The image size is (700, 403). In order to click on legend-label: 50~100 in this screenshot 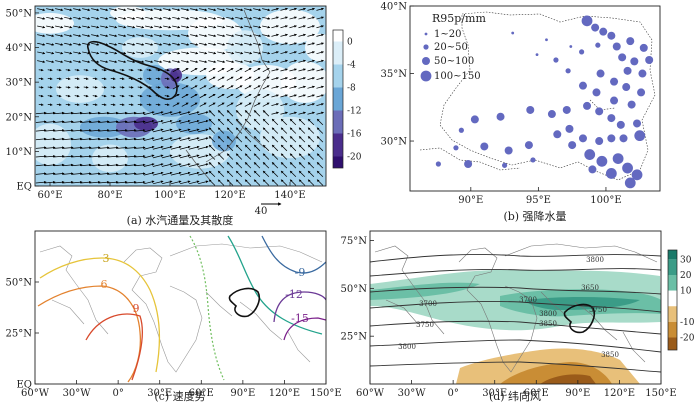, I will do `click(454, 61)`.